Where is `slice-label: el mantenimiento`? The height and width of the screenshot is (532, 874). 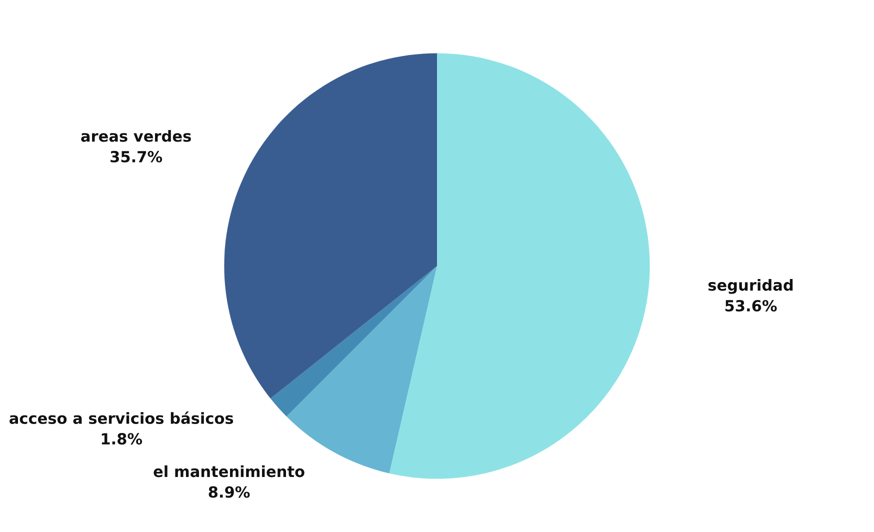
slice-label: el mantenimiento is located at coordinates (229, 471).